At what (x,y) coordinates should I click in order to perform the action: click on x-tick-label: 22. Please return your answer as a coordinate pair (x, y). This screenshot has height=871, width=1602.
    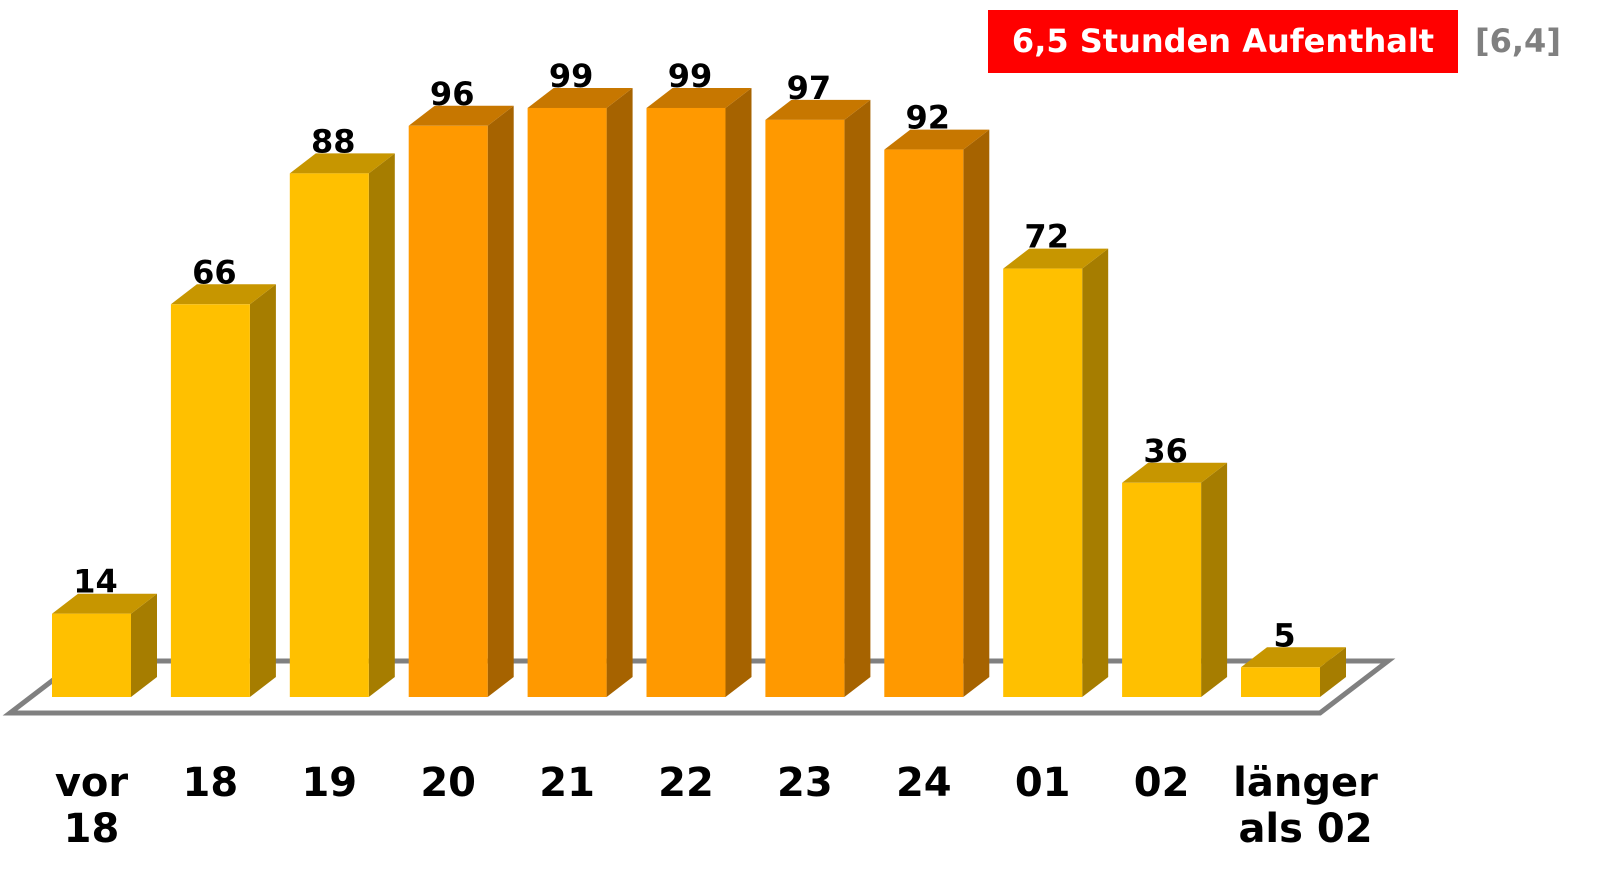
    Looking at the image, I should click on (686, 783).